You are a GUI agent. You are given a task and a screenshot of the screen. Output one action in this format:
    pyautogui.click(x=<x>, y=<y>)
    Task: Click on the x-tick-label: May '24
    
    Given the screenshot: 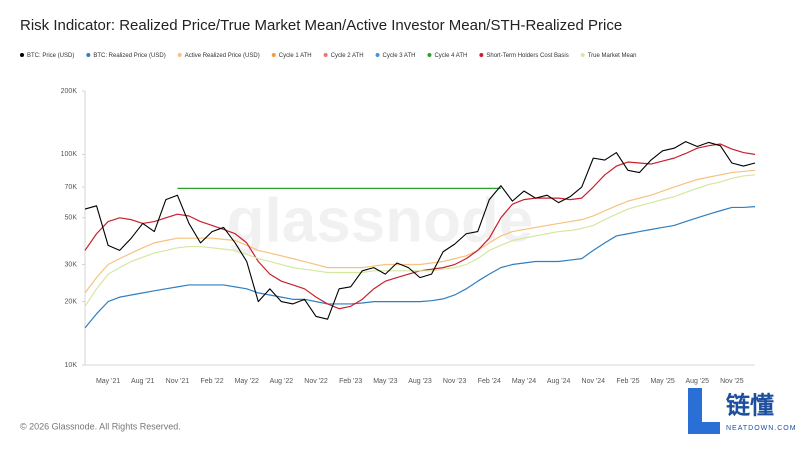 What is the action you would take?
    pyautogui.click(x=524, y=381)
    